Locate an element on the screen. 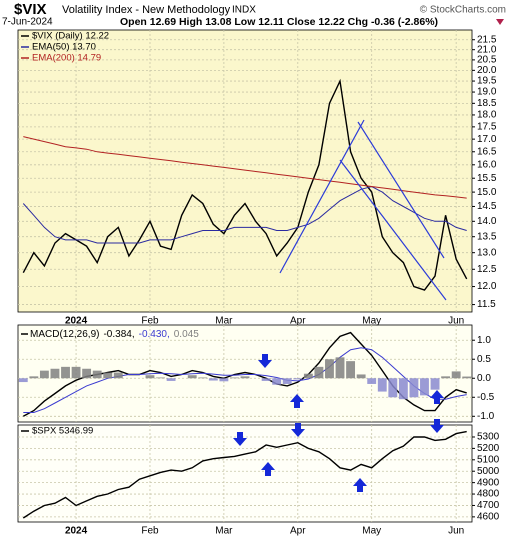 The image size is (520, 540). y-tick-label: 4900 is located at coordinates (488, 482).